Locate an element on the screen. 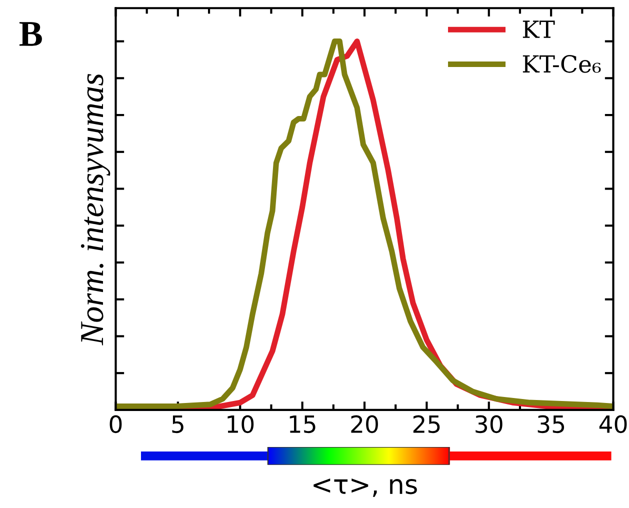 Image resolution: width=629 pixels, height=508 pixels. x-tick-label: 25 is located at coordinates (426, 424).